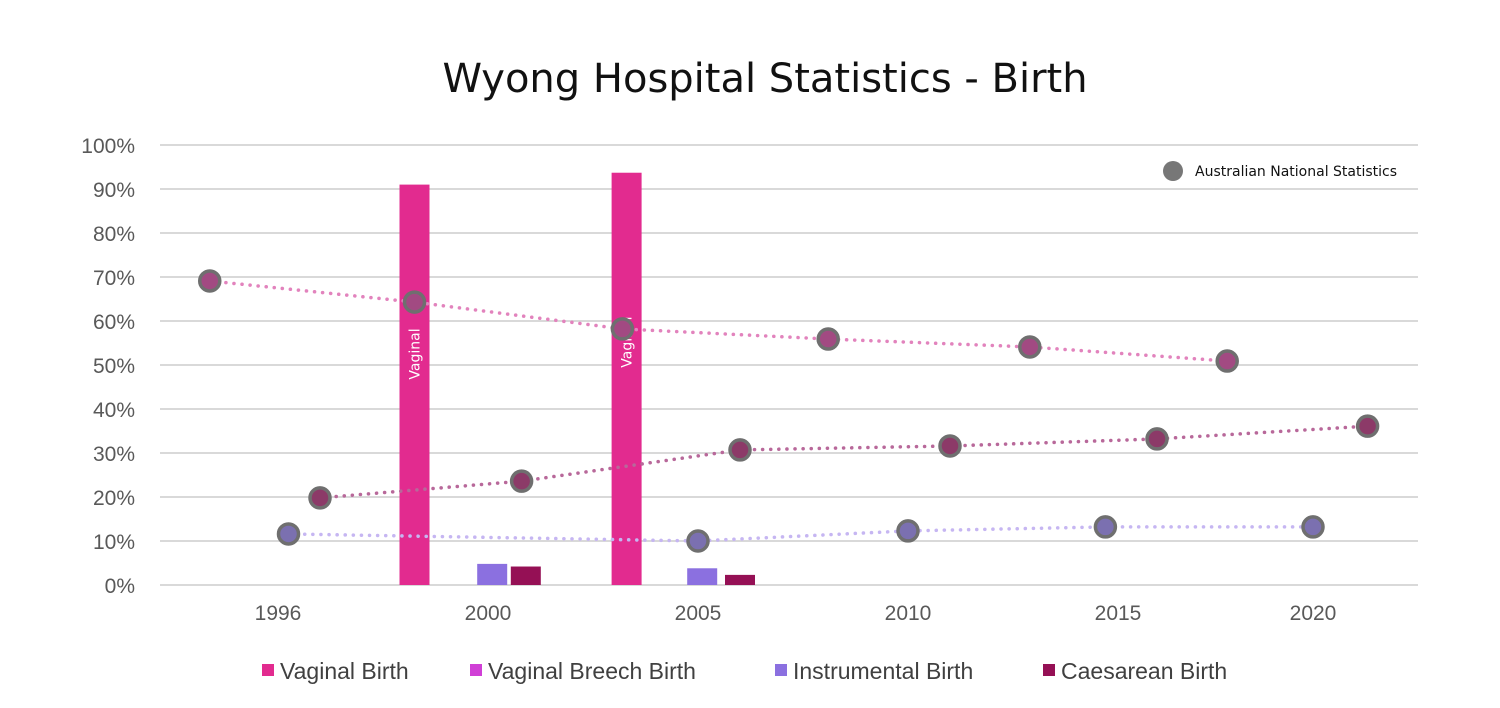  Describe the element at coordinates (1144, 671) in the screenshot. I see `legend-label: Caesarean Birth` at that location.